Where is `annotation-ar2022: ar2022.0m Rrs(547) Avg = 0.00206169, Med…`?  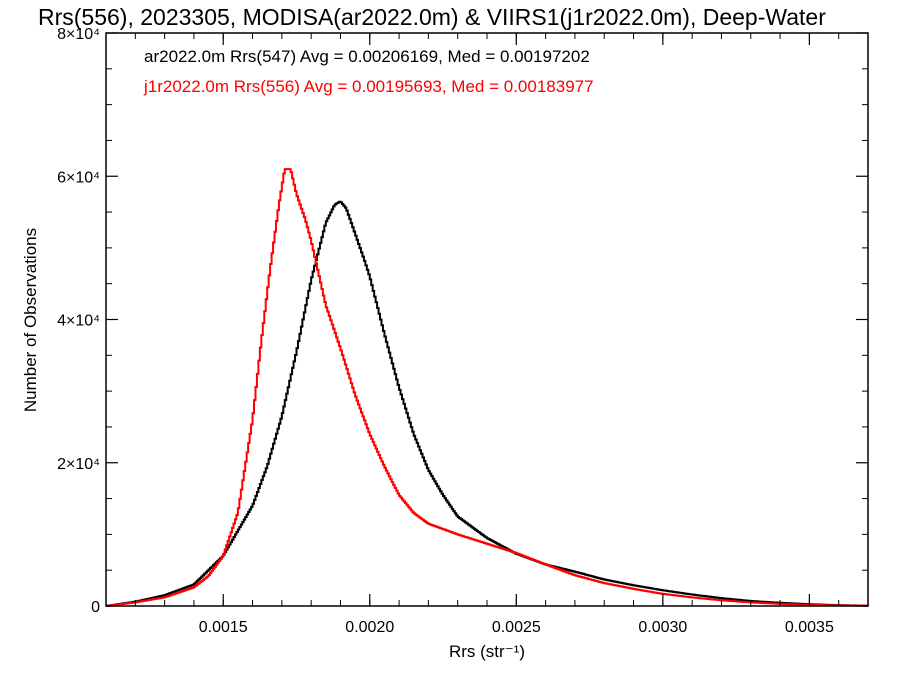 annotation-ar2022: ar2022.0m Rrs(547) Avg = 0.00206169, Med… is located at coordinates (367, 56).